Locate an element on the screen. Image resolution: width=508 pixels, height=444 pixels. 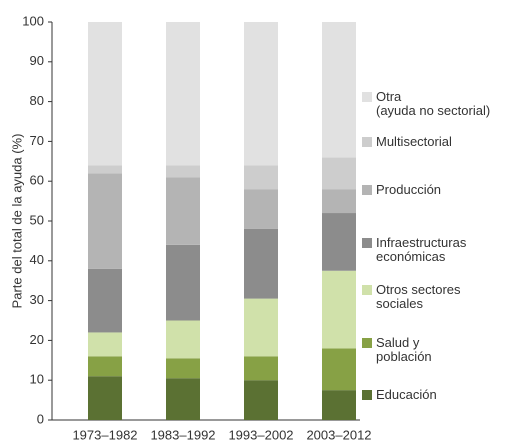
legend-label: Educación is located at coordinates (406, 394).